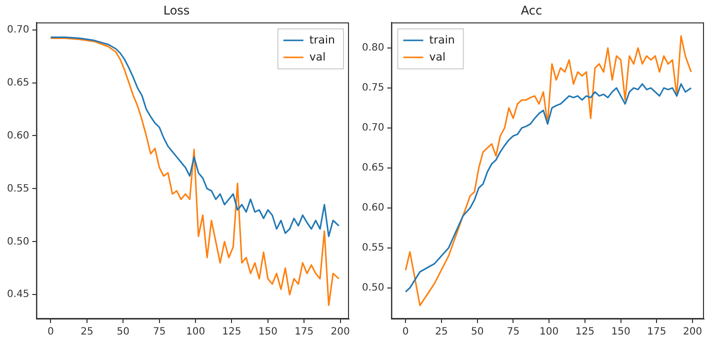  Describe the element at coordinates (18, 294) in the screenshot. I see `y-tick-label: 0.45` at that location.